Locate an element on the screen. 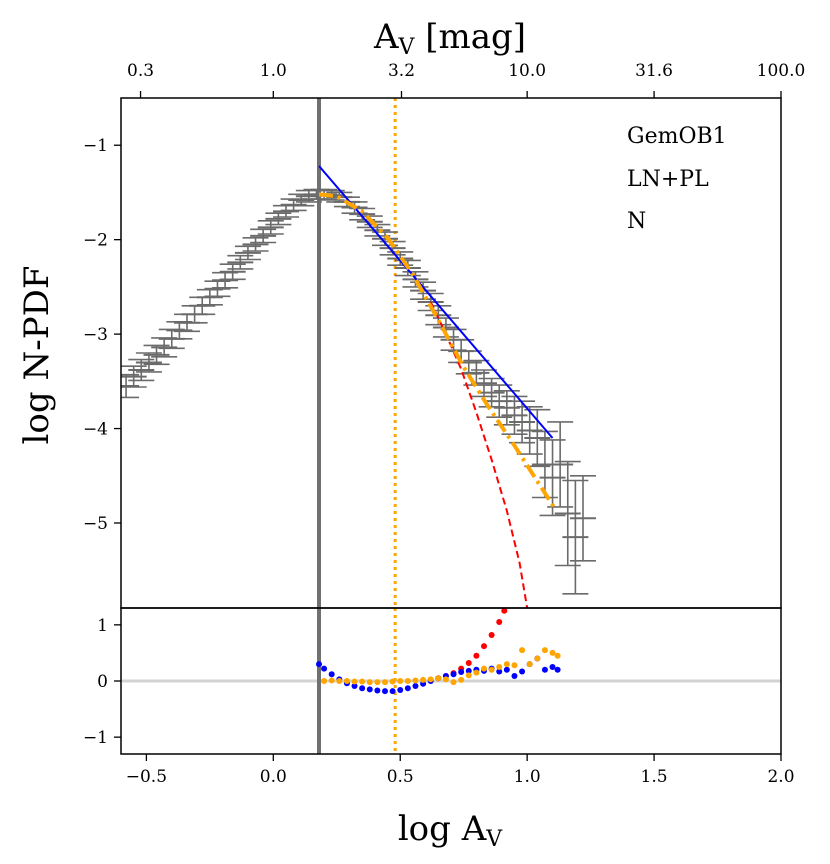  y-tick-label: −3 is located at coordinates (95, 335).